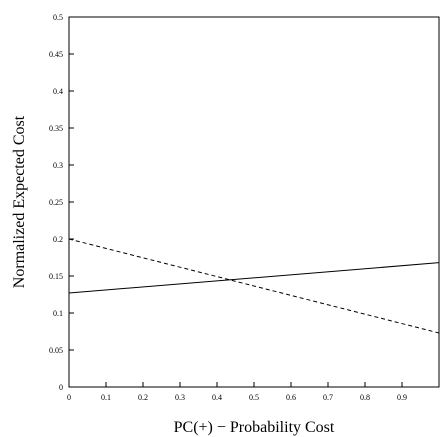 Image resolution: width=447 pixels, height=437 pixels. I want to click on y-tick-label: 0.25, so click(56, 202).